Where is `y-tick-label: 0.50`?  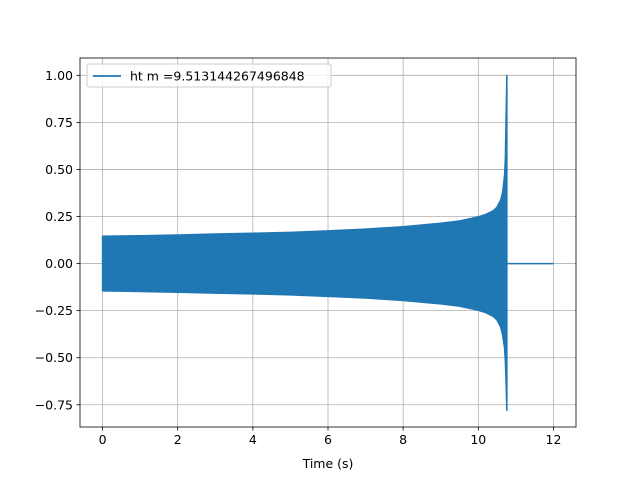 y-tick-label: 0.50 is located at coordinates (59, 169).